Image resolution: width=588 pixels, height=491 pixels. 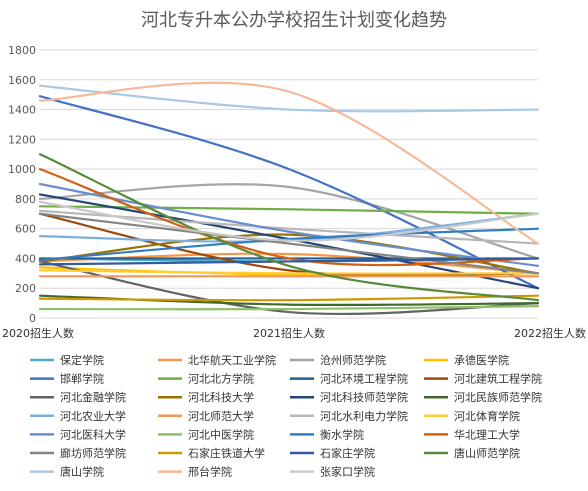 What do you see at coordinates (347, 453) in the screenshot?
I see `legend-label: 石家庄学院` at bounding box center [347, 453].